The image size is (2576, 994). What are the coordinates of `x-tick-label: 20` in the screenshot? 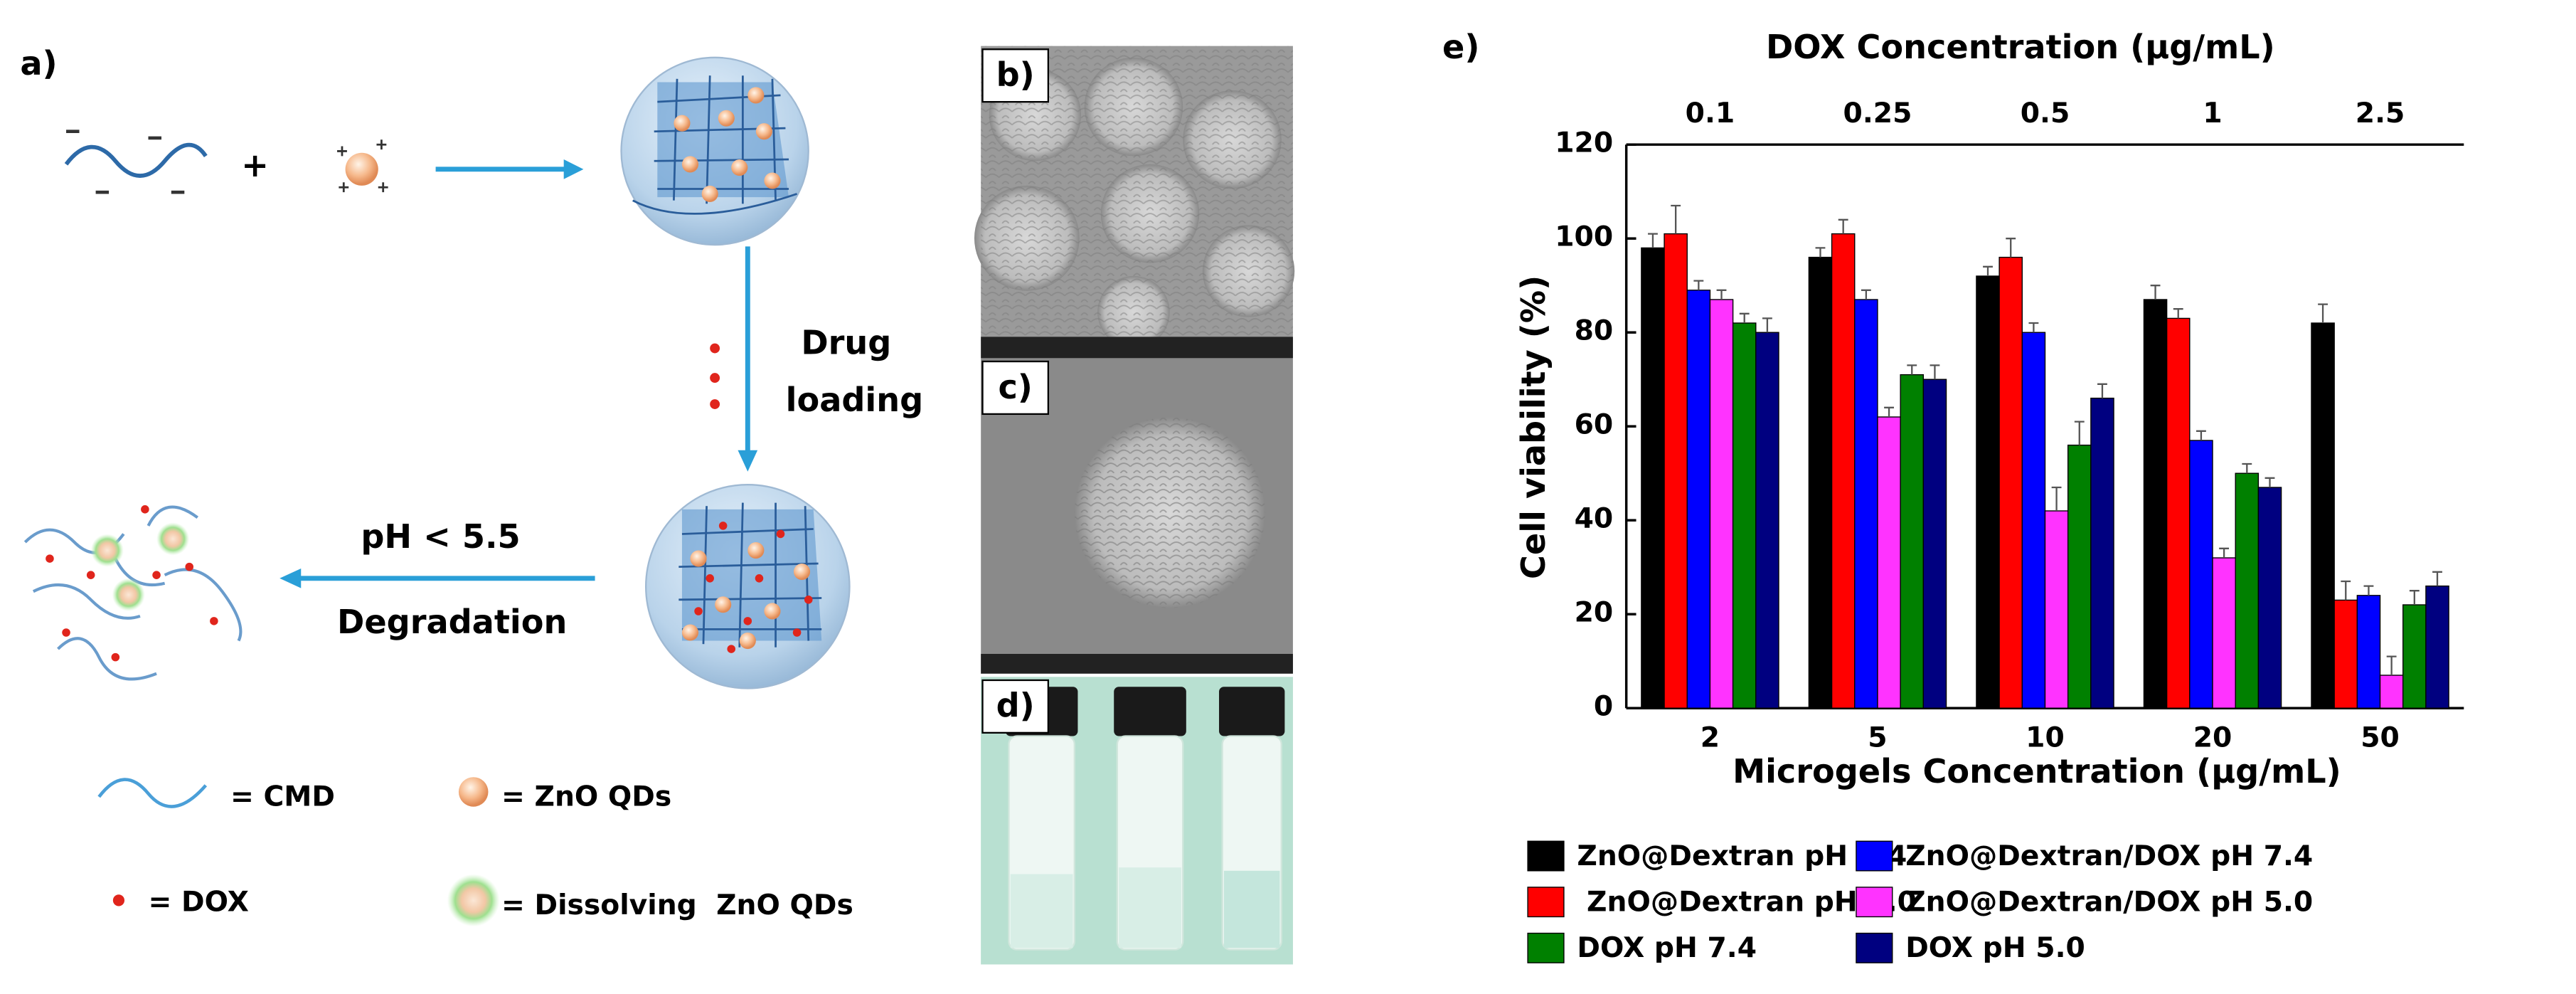 It's located at (2212, 738).